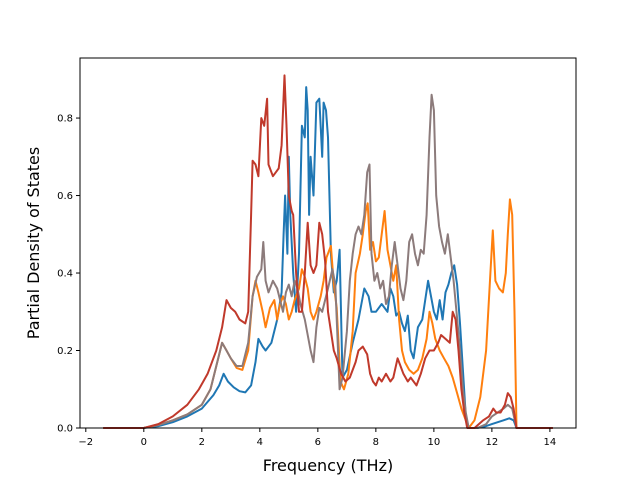 Image resolution: width=640 pixels, height=480 pixels. What do you see at coordinates (376, 442) in the screenshot?
I see `x-tick-label: 8` at bounding box center [376, 442].